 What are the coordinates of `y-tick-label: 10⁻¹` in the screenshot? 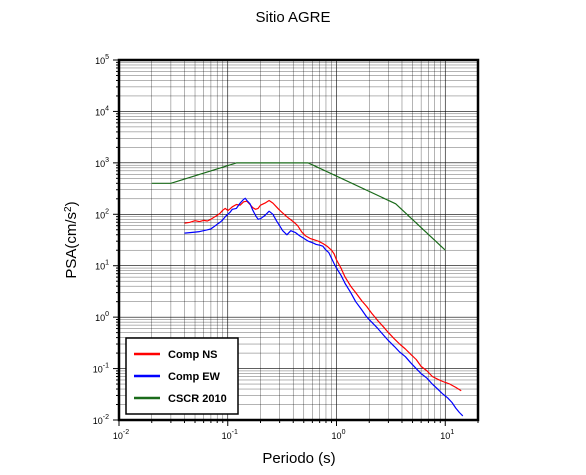 It's located at (101, 369).